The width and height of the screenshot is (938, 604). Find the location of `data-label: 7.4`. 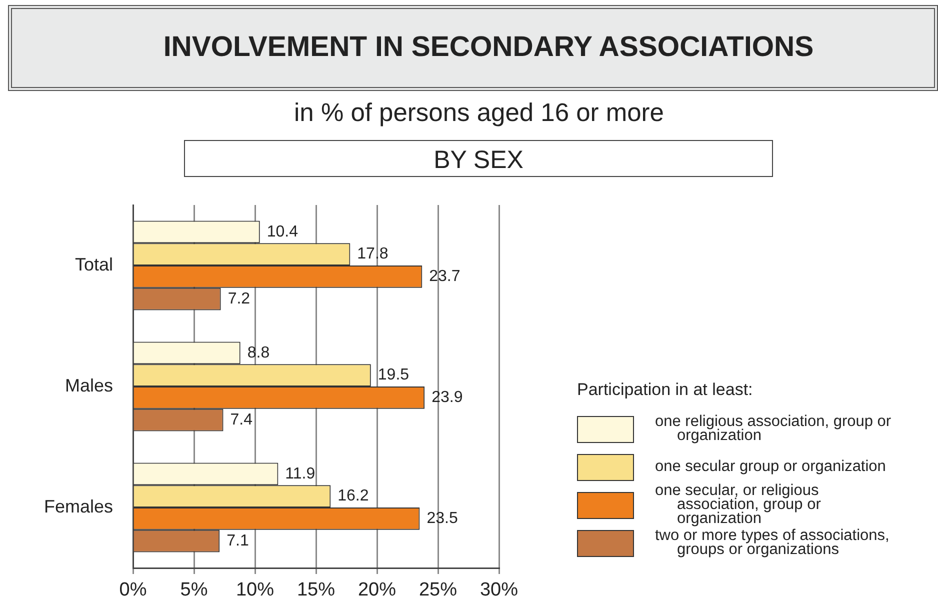

data-label: 7.4 is located at coordinates (241, 419).